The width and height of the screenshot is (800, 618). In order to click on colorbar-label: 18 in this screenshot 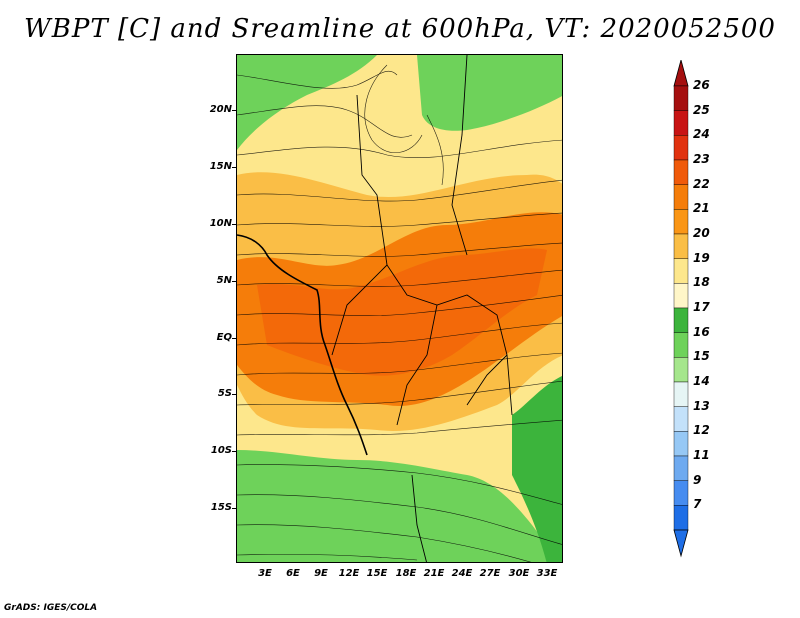, I will do `click(701, 282)`.